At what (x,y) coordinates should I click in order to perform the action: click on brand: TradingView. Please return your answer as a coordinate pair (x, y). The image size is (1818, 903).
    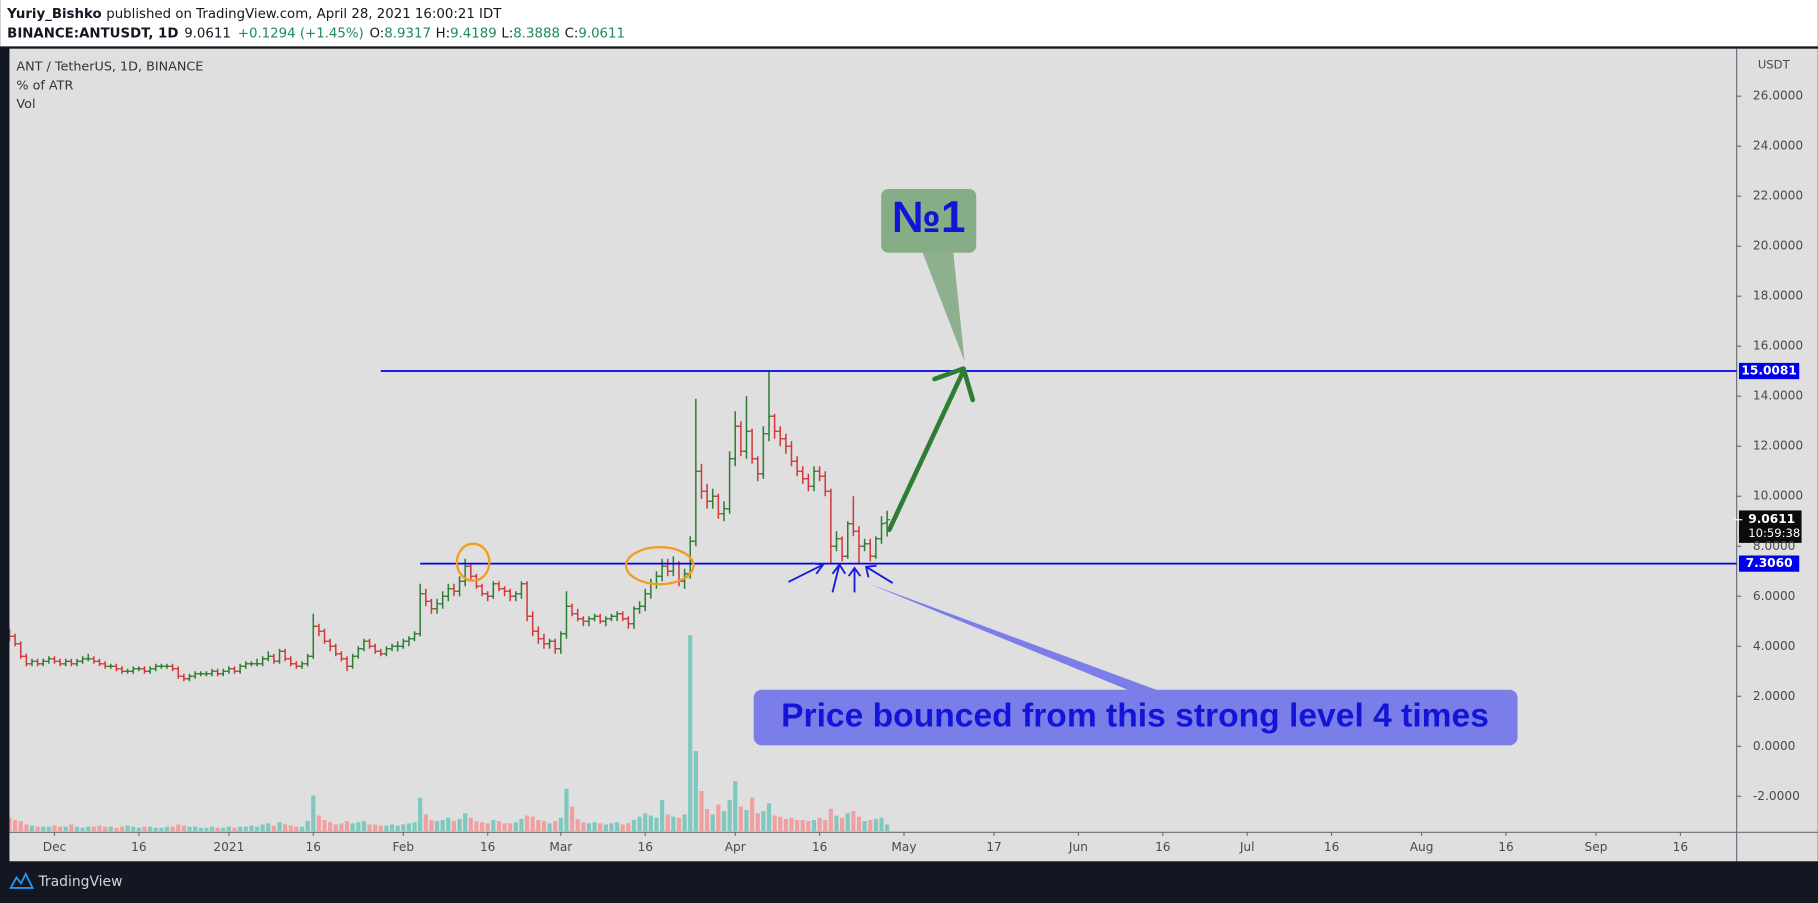
    Looking at the image, I should click on (79, 882).